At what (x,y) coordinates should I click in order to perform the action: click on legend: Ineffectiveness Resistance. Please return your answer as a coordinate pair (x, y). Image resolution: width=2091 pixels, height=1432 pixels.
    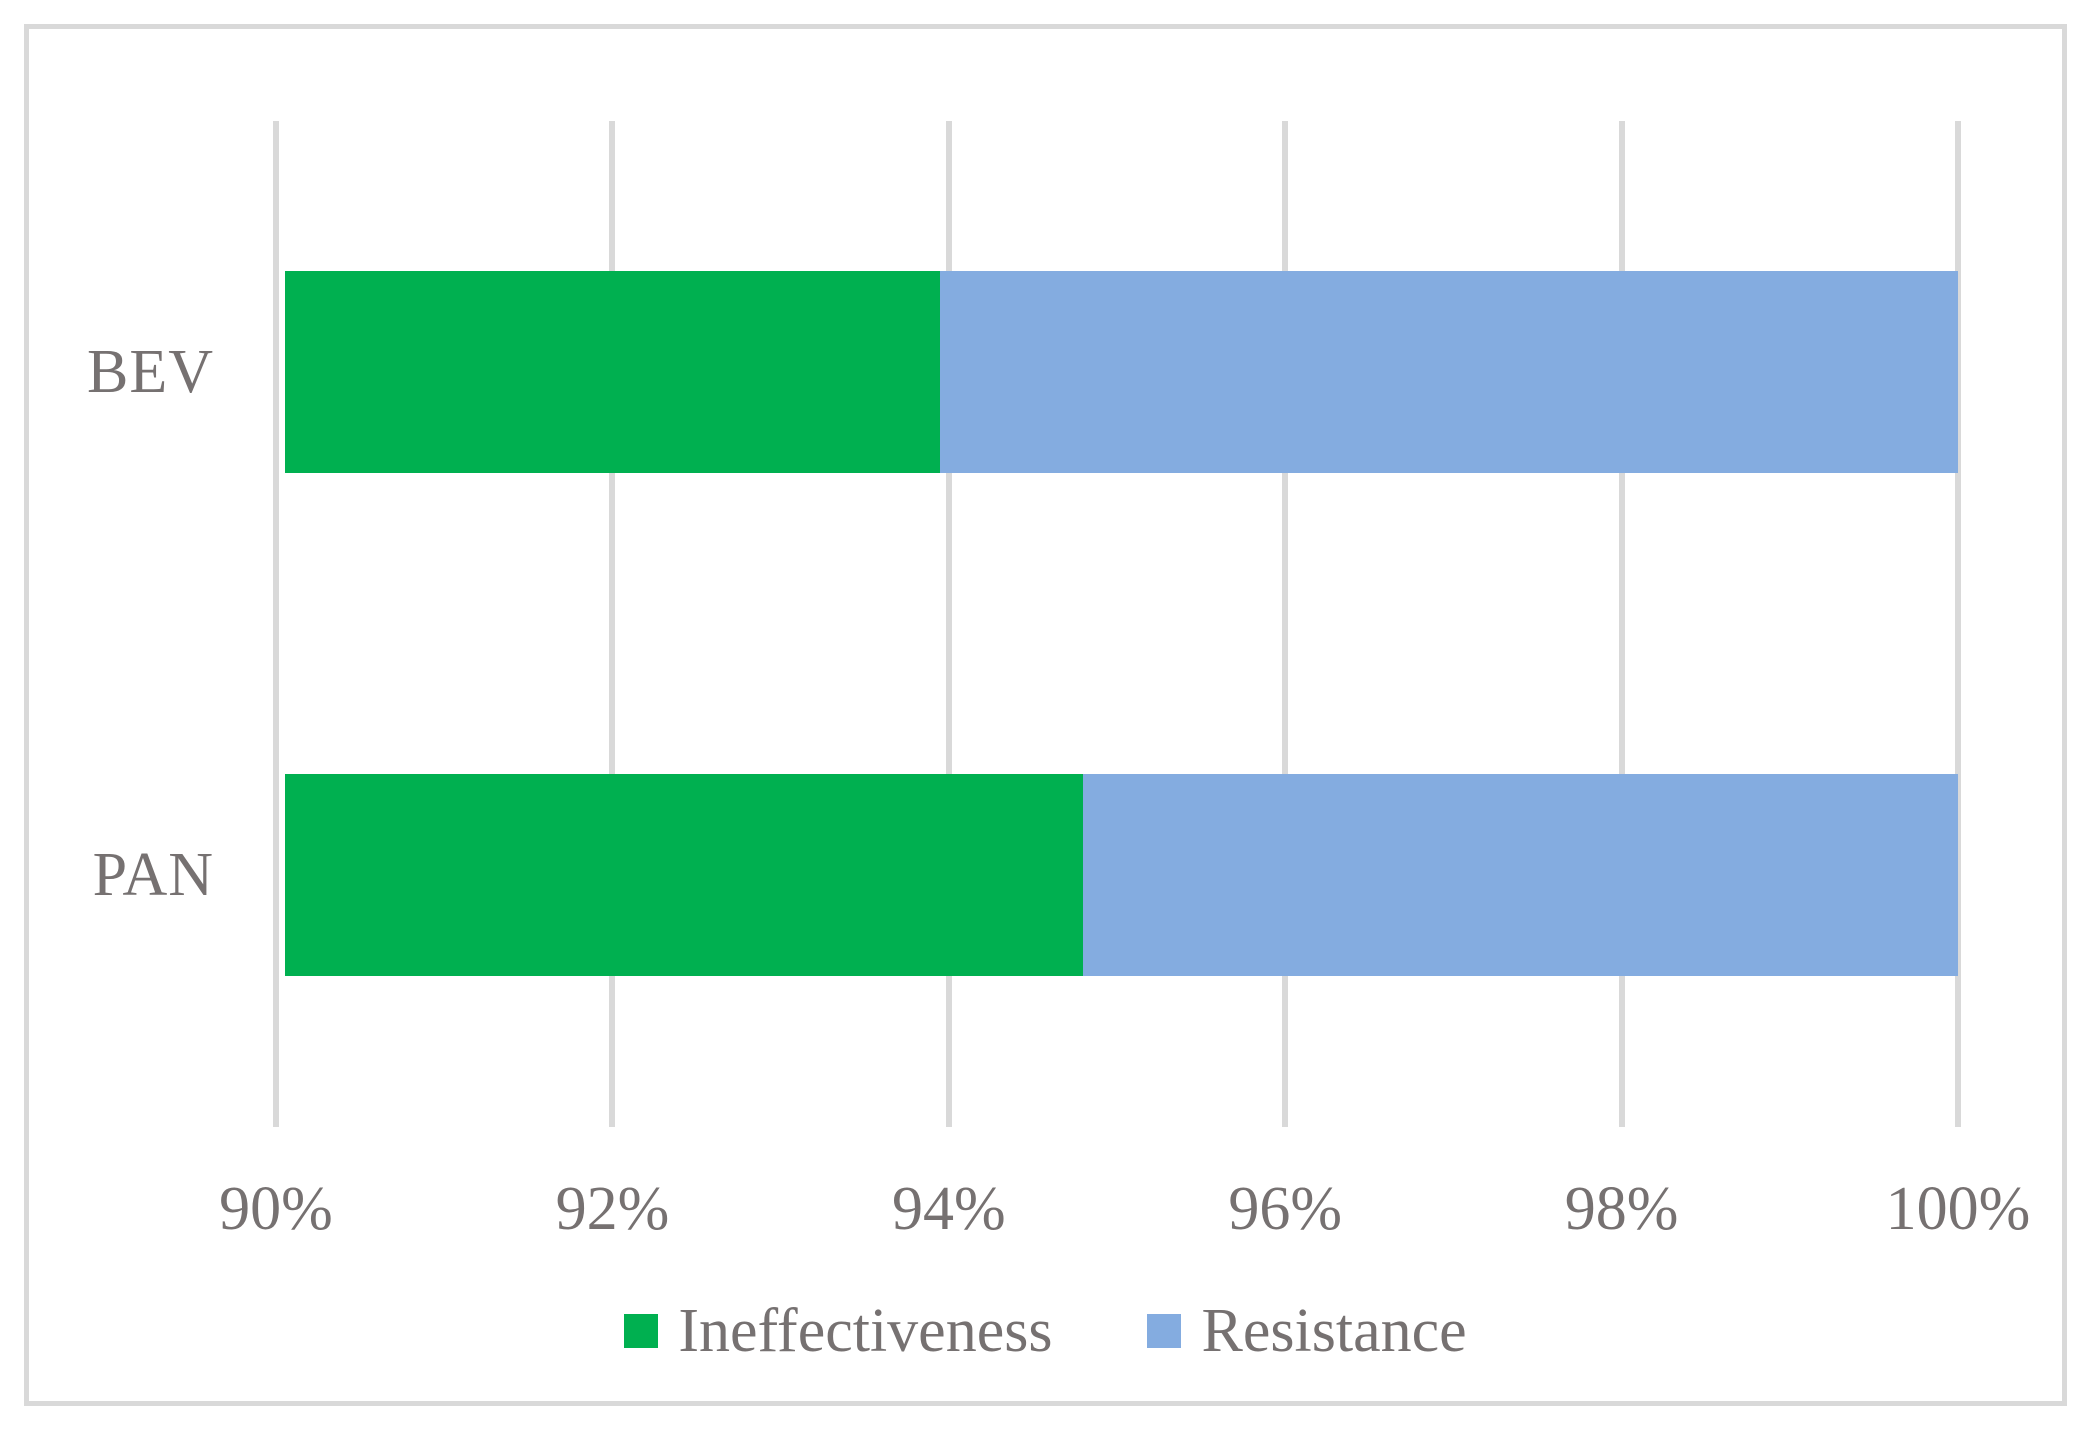
    Looking at the image, I should click on (1045, 1331).